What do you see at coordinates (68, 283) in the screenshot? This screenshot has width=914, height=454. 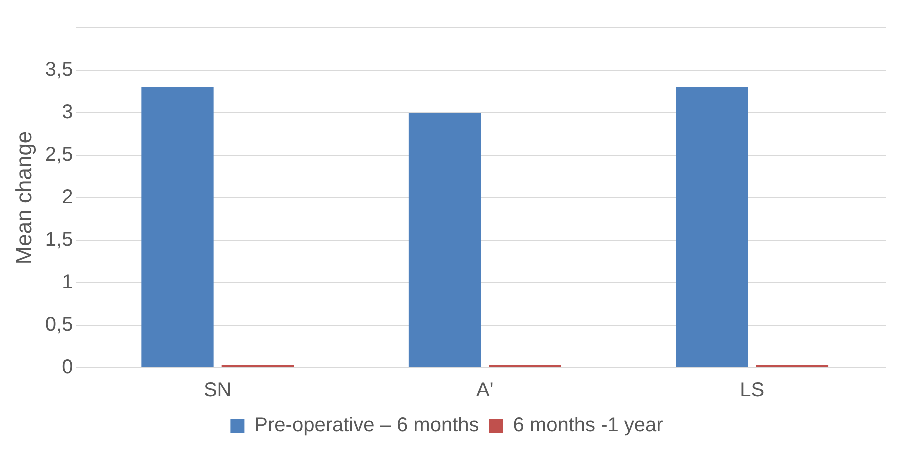 I see `y-tick-label: 1` at bounding box center [68, 283].